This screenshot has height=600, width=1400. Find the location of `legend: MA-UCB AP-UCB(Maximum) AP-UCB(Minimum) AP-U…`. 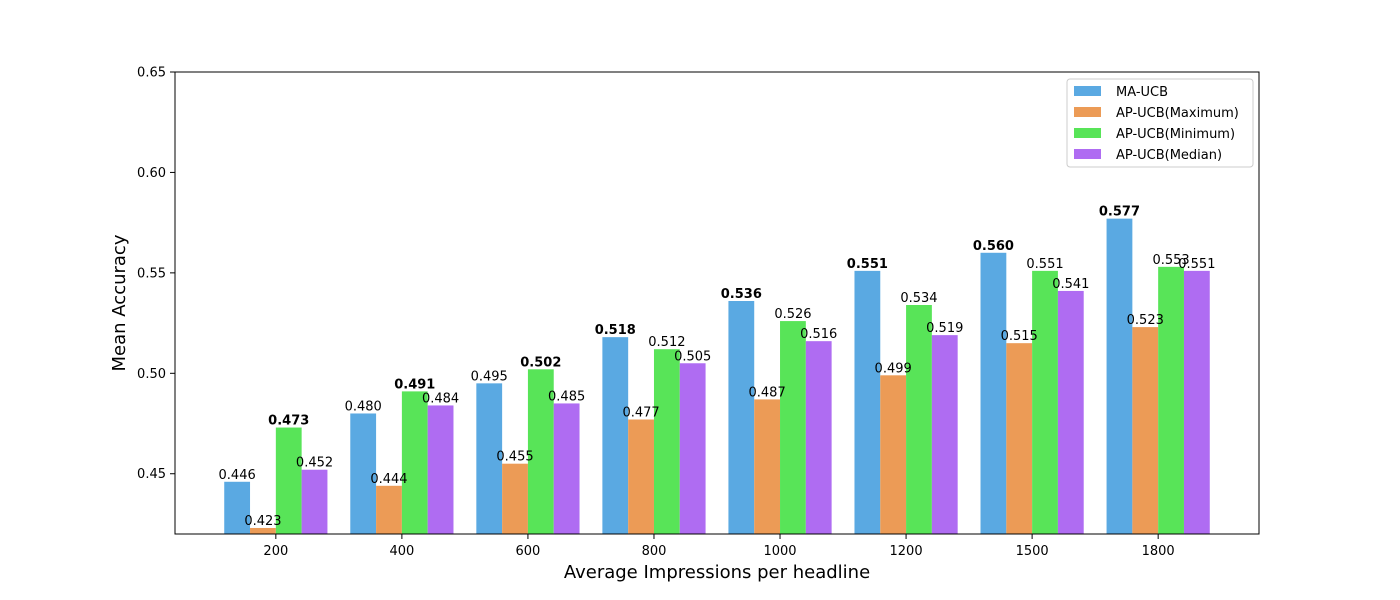

legend: MA-UCB AP-UCB(Maximum) AP-UCB(Minimum) AP-U… is located at coordinates (1160, 123).